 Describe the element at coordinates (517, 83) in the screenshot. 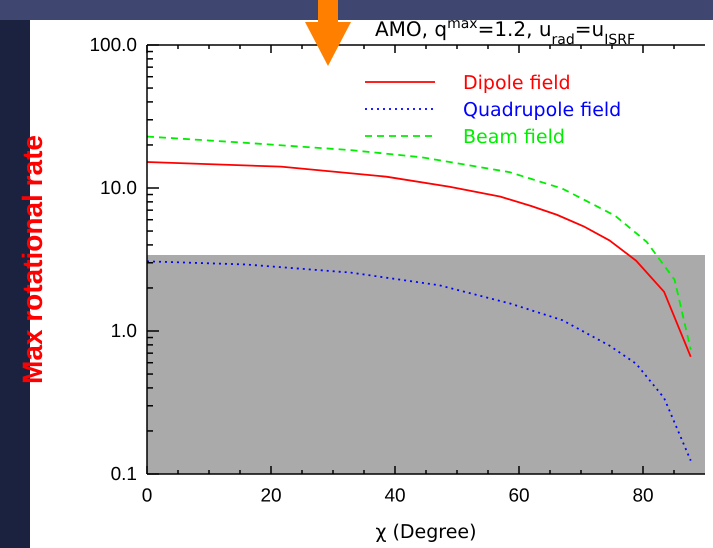

I see `legend-label: Dipole field` at that location.